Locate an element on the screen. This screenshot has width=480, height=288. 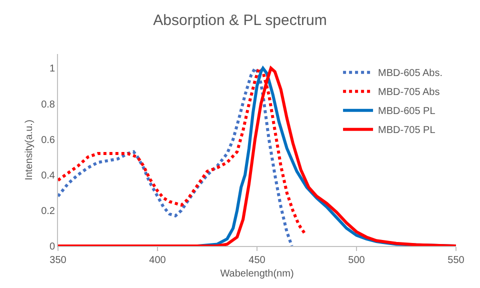
x-tick-label: 350 is located at coordinates (58, 260).